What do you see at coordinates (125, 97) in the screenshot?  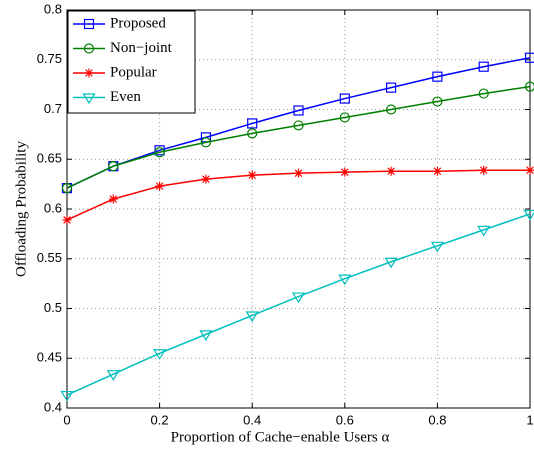 I see `legend-label: Even` at bounding box center [125, 97].